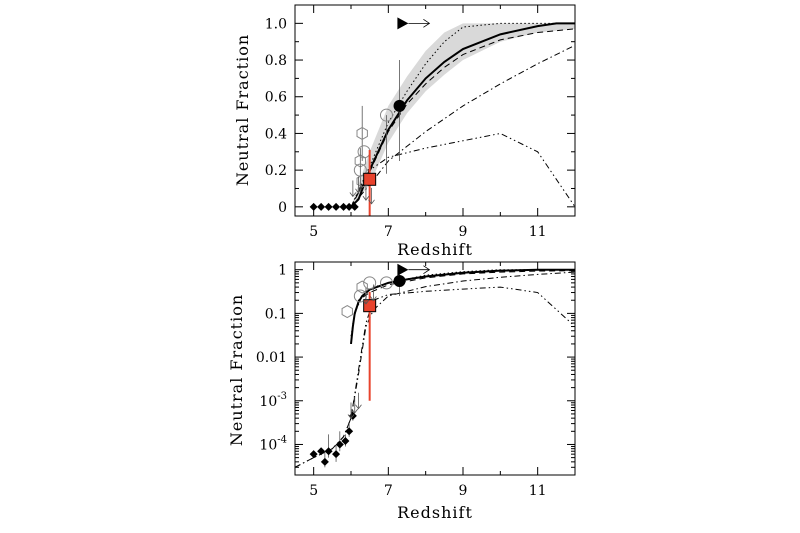  I want to click on bottom-axes-frame, so click(435, 368).